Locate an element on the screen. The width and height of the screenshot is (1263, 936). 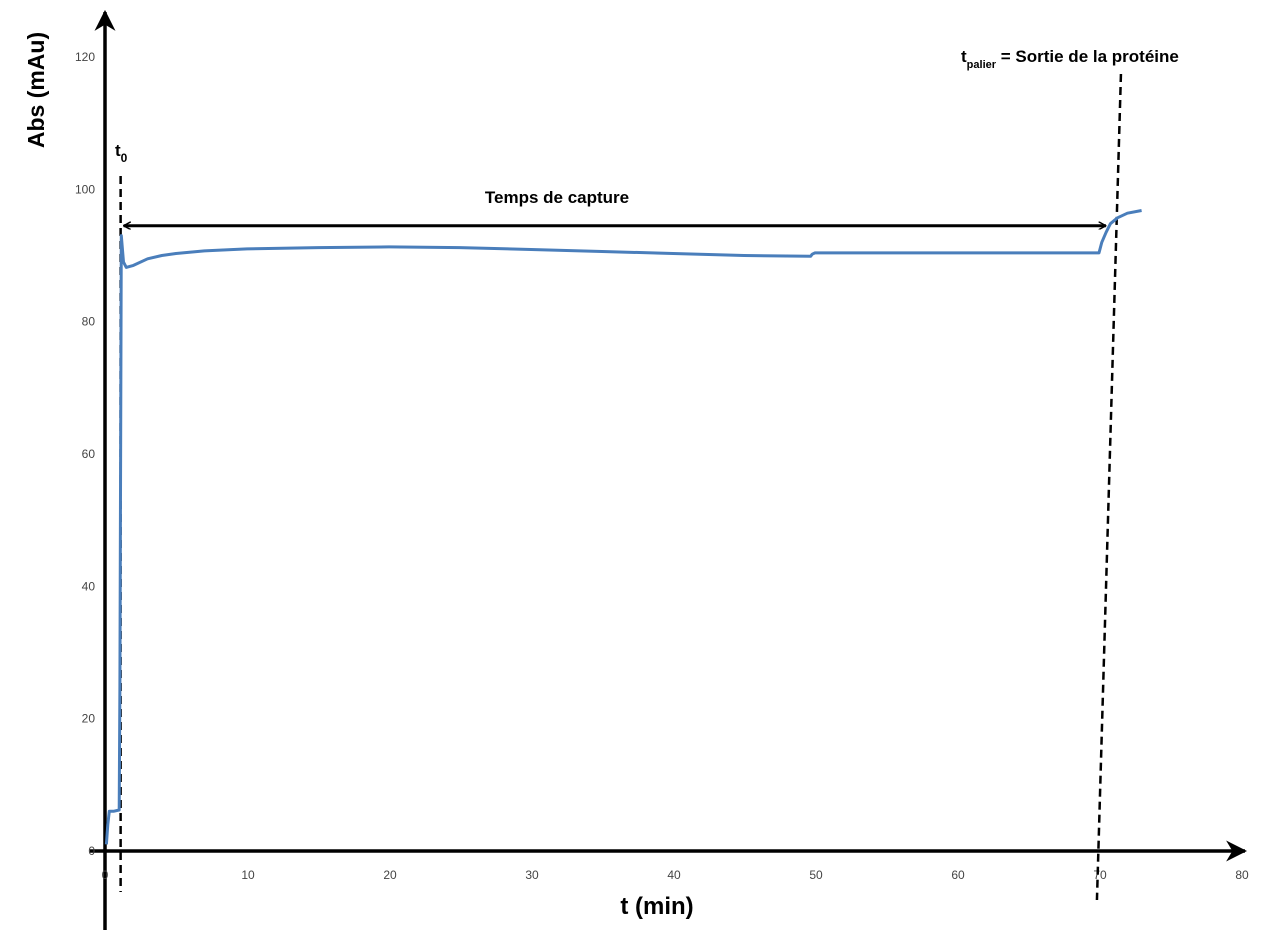
y-tick-labels: 0 20 40 60 80 100 120 is located at coordinates (85, 454).